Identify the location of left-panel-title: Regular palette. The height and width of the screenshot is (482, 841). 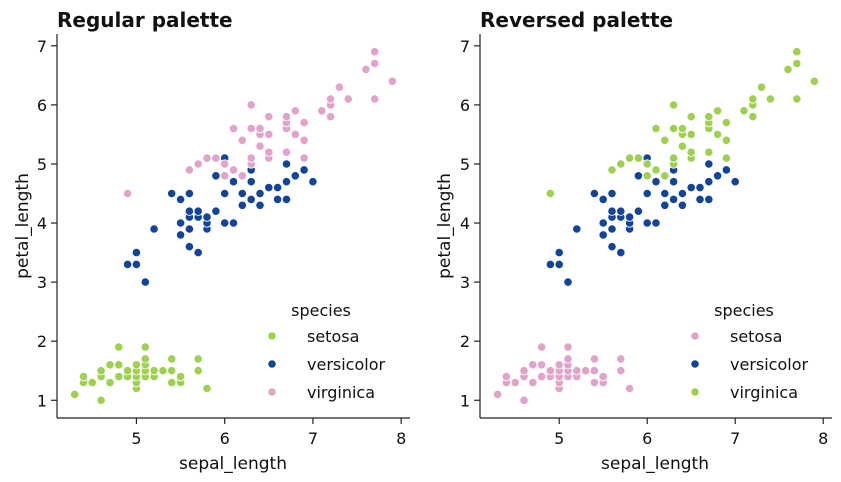
(145, 20).